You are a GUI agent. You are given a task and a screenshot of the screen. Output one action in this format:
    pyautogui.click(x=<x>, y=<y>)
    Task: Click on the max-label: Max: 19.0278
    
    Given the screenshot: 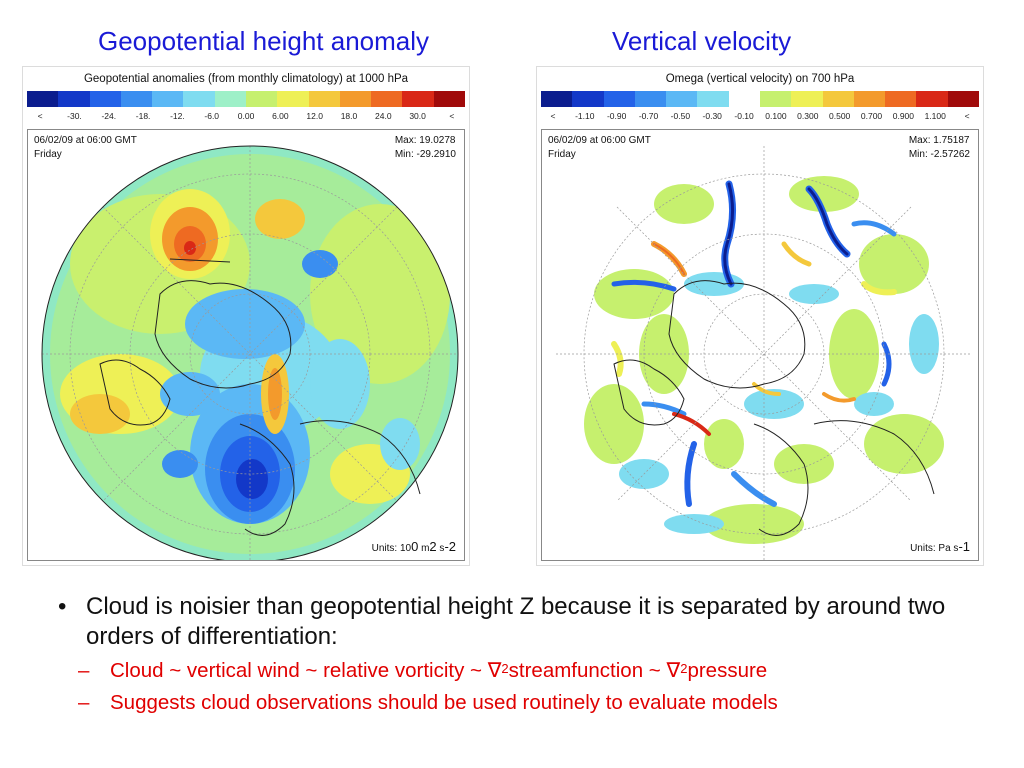 What is the action you would take?
    pyautogui.click(x=425, y=140)
    